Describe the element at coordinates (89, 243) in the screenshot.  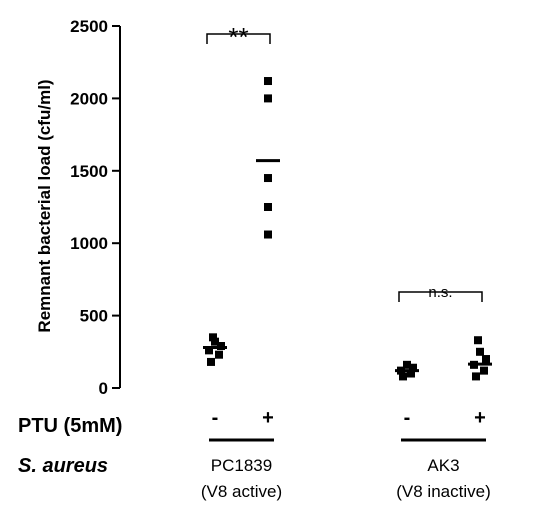
I see `y-tick-label: 1000` at that location.